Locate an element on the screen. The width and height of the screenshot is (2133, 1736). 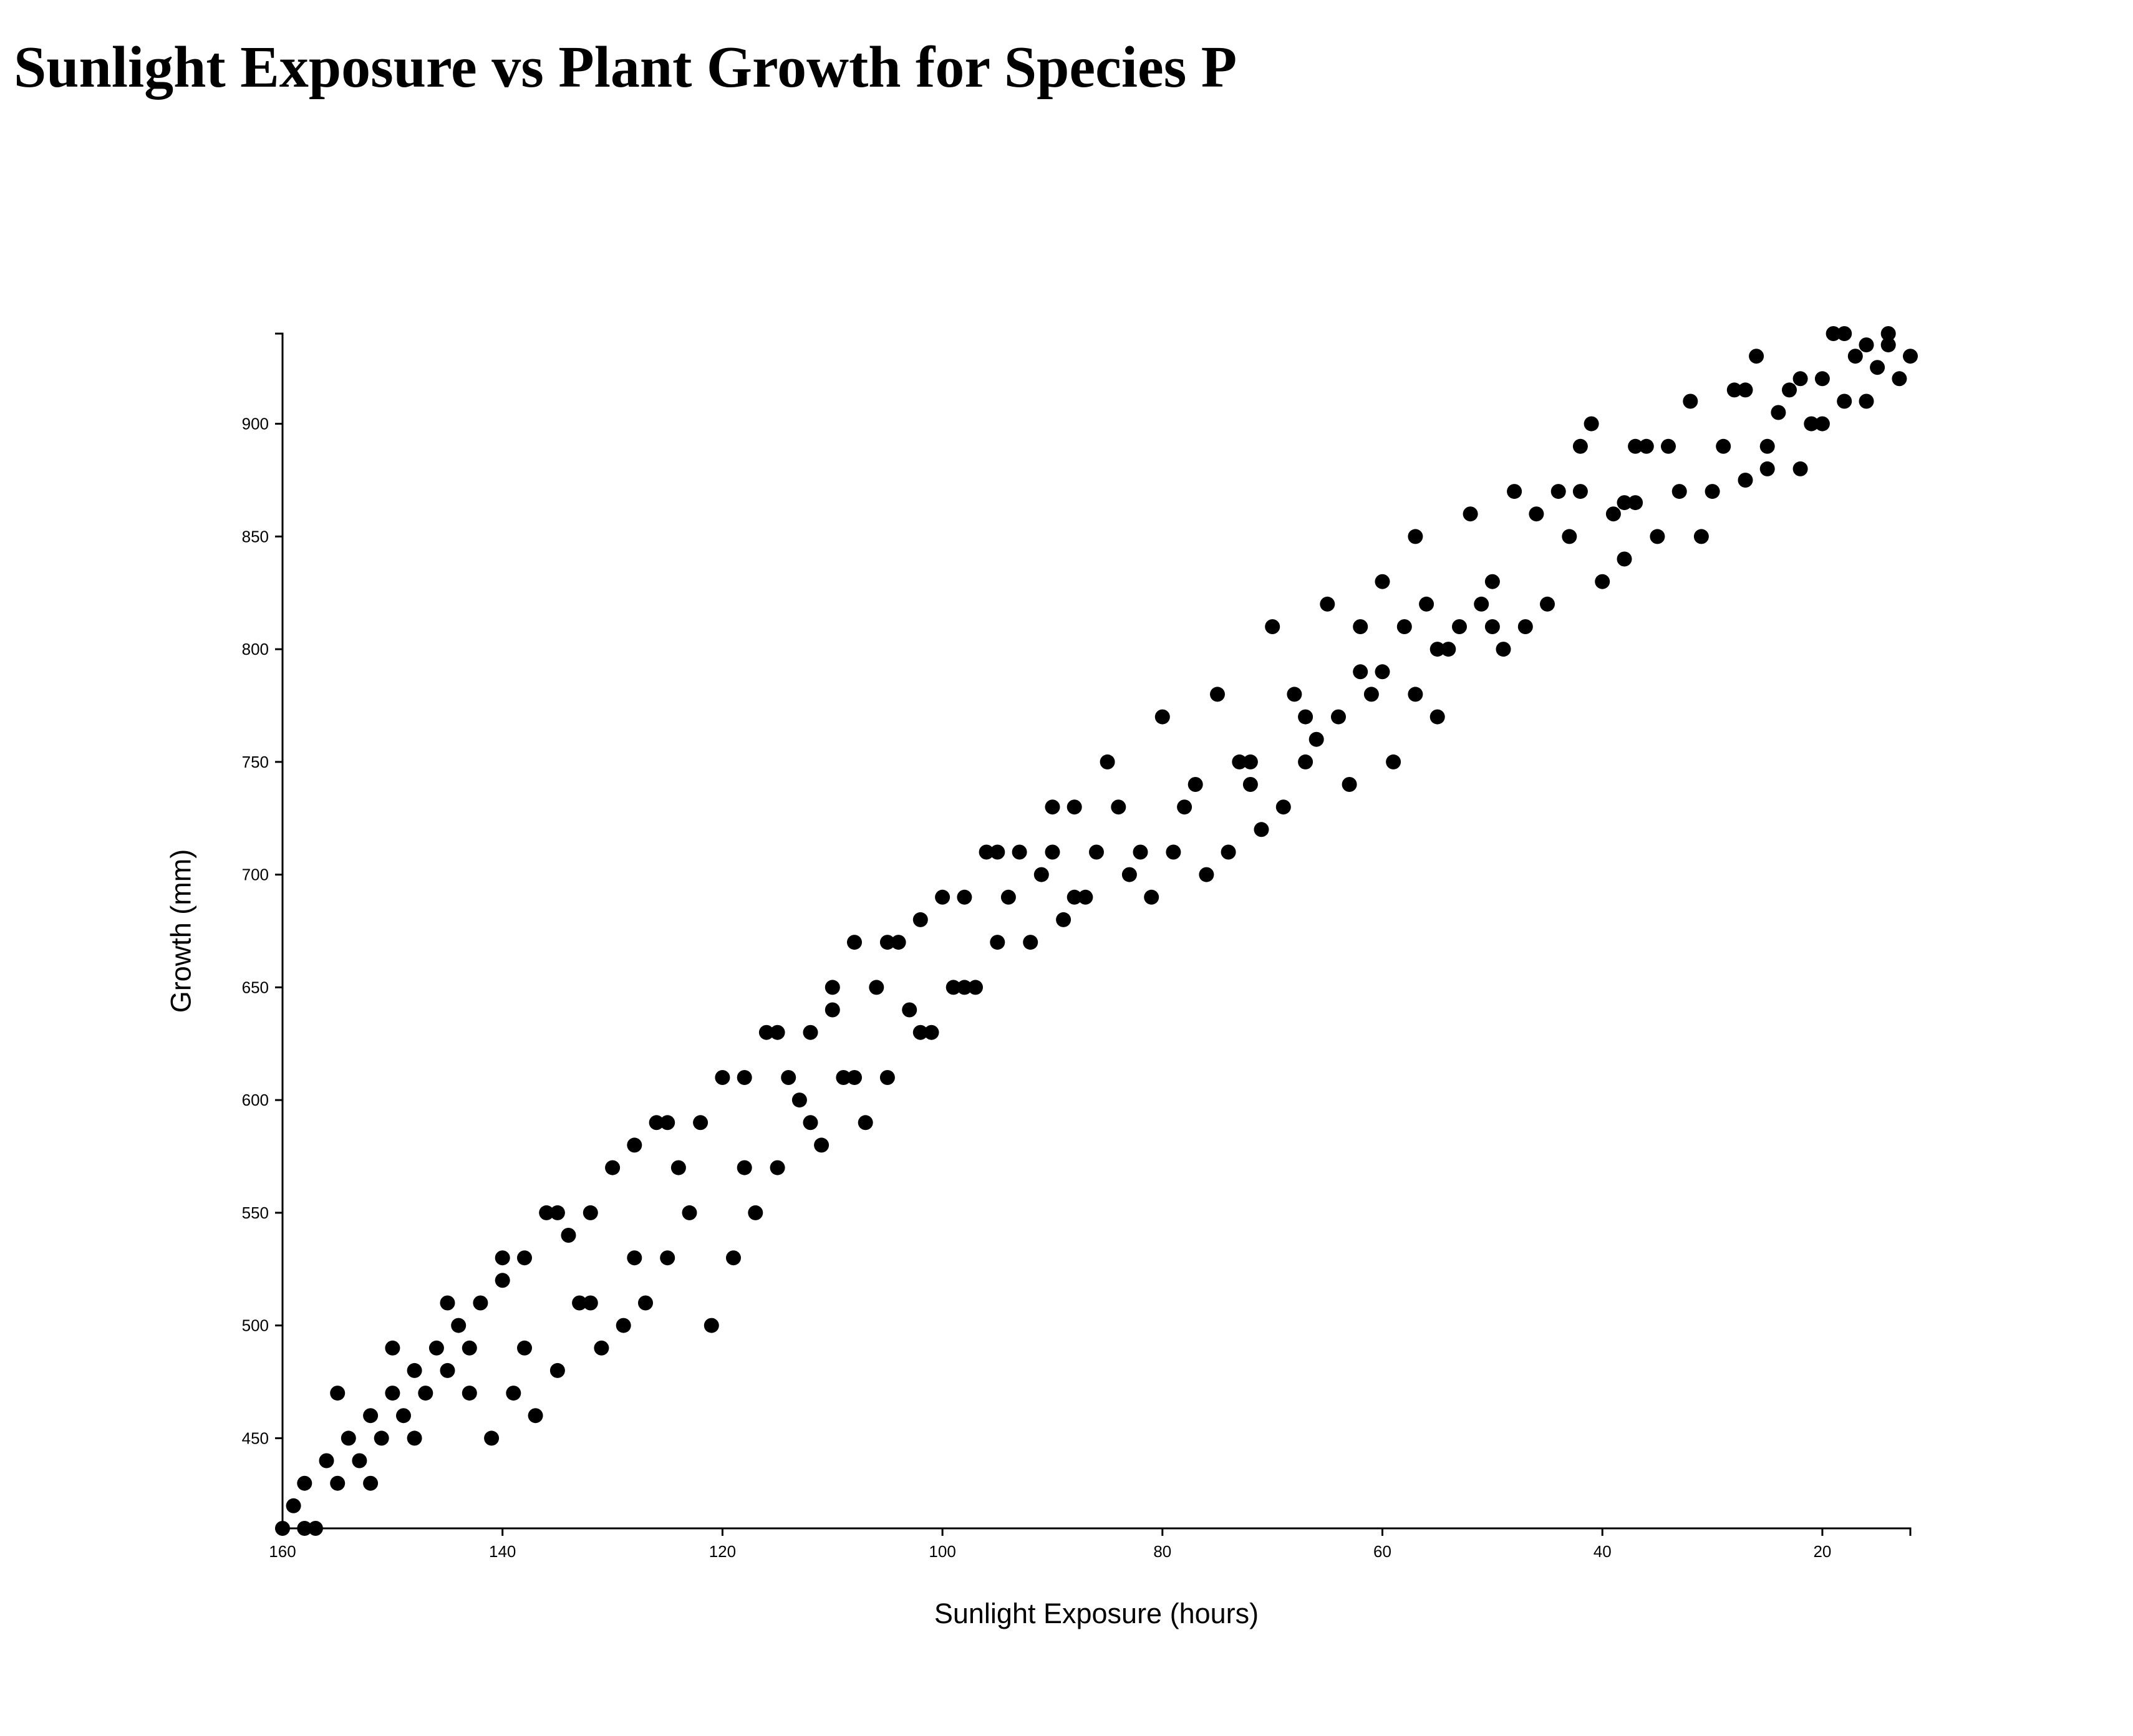
x-tick-label: 100 is located at coordinates (942, 1551).